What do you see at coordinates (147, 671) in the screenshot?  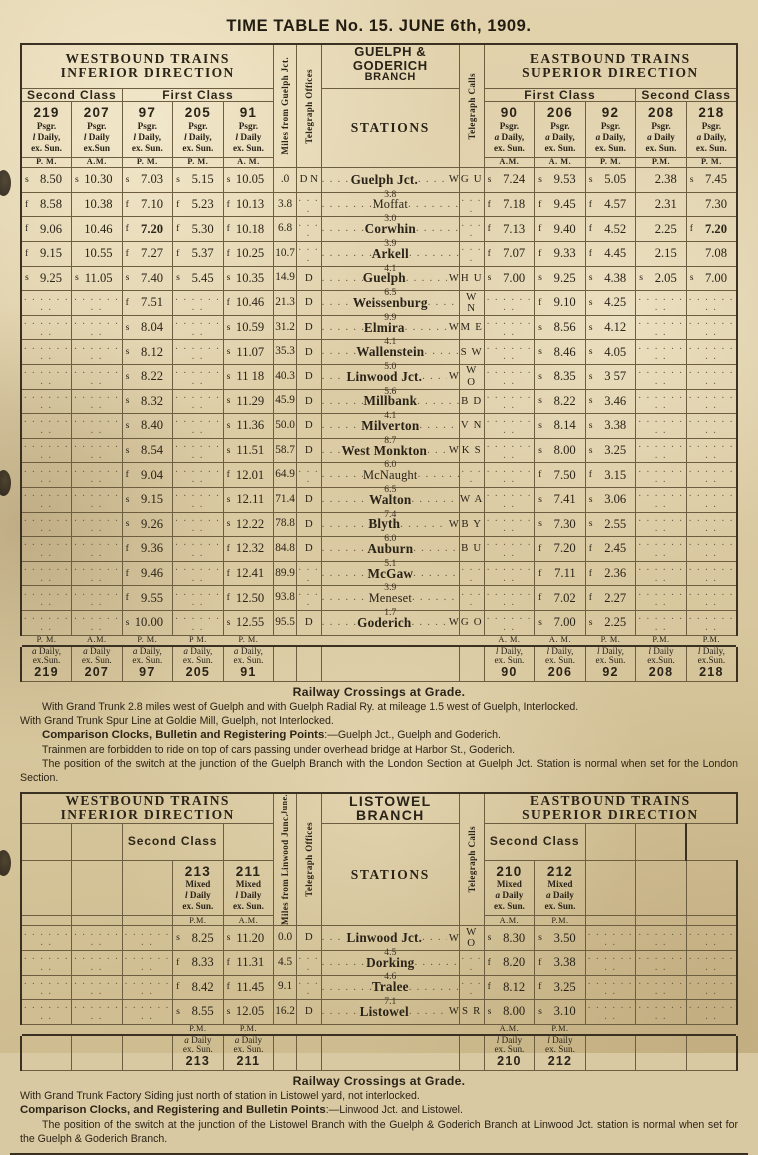 I see `footer-train-number: 97` at bounding box center [147, 671].